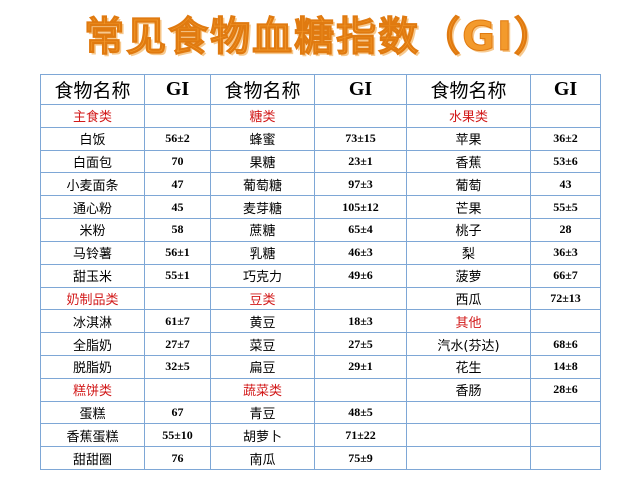 The width and height of the screenshot is (640, 480). Describe the element at coordinates (177, 321) in the screenshot. I see `gi-value-cell: 61±7` at that location.